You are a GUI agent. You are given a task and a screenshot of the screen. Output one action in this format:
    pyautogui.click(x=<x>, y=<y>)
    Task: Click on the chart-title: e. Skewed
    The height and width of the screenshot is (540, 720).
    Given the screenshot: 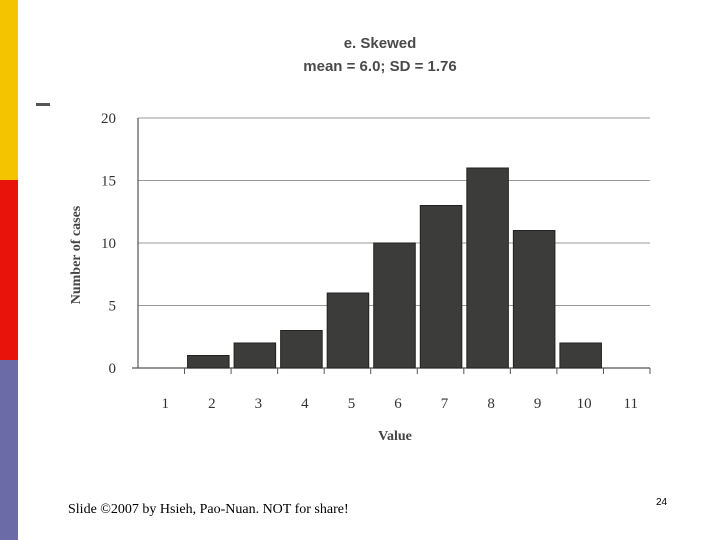 What is the action you would take?
    pyautogui.click(x=380, y=43)
    